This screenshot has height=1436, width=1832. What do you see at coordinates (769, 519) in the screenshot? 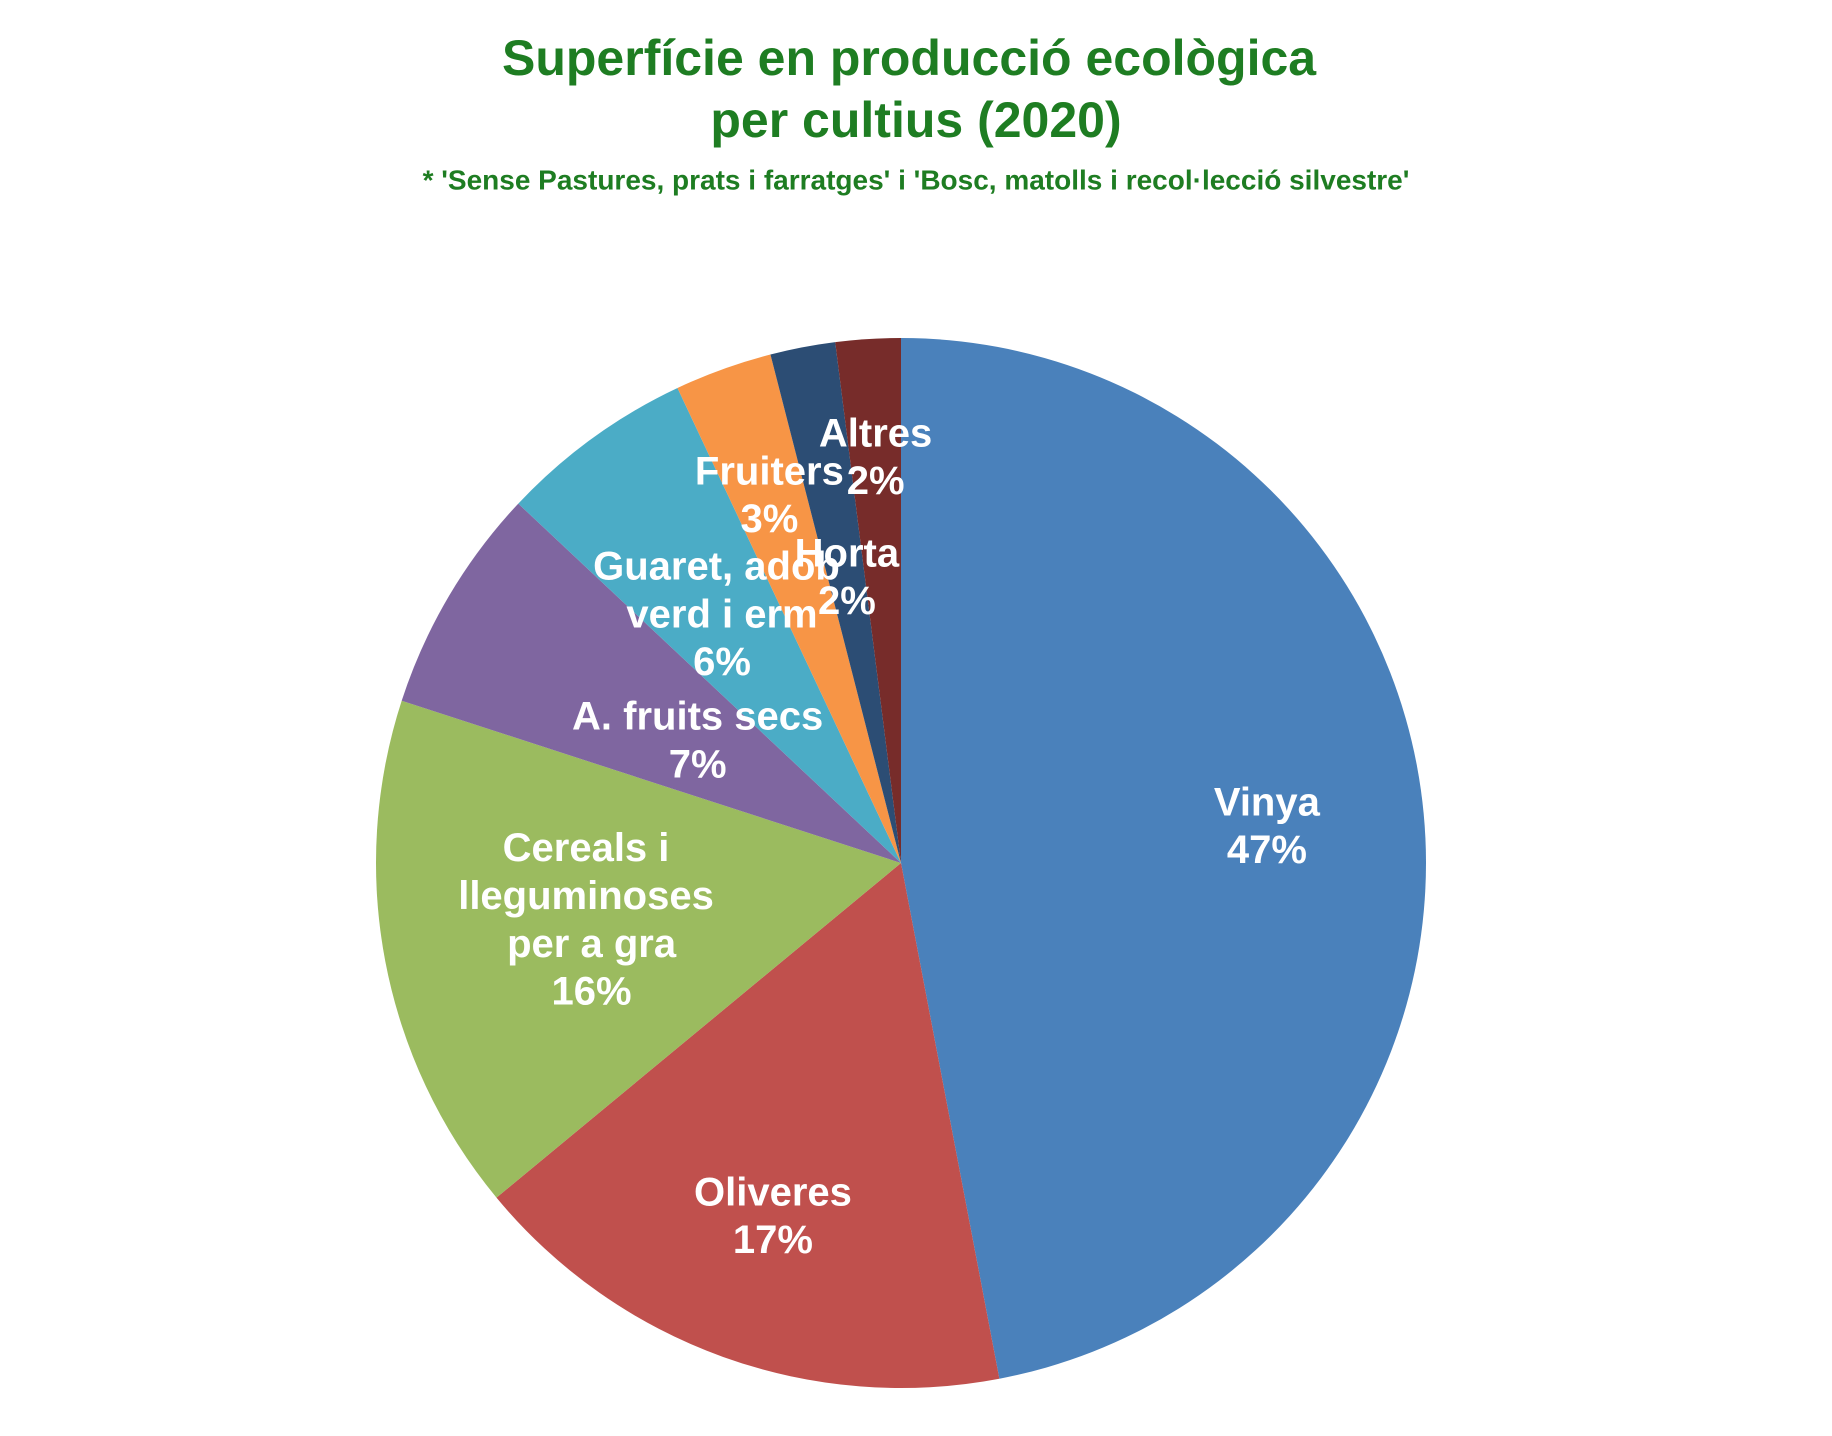
I see `slice-value-label: 3%` at bounding box center [769, 519].